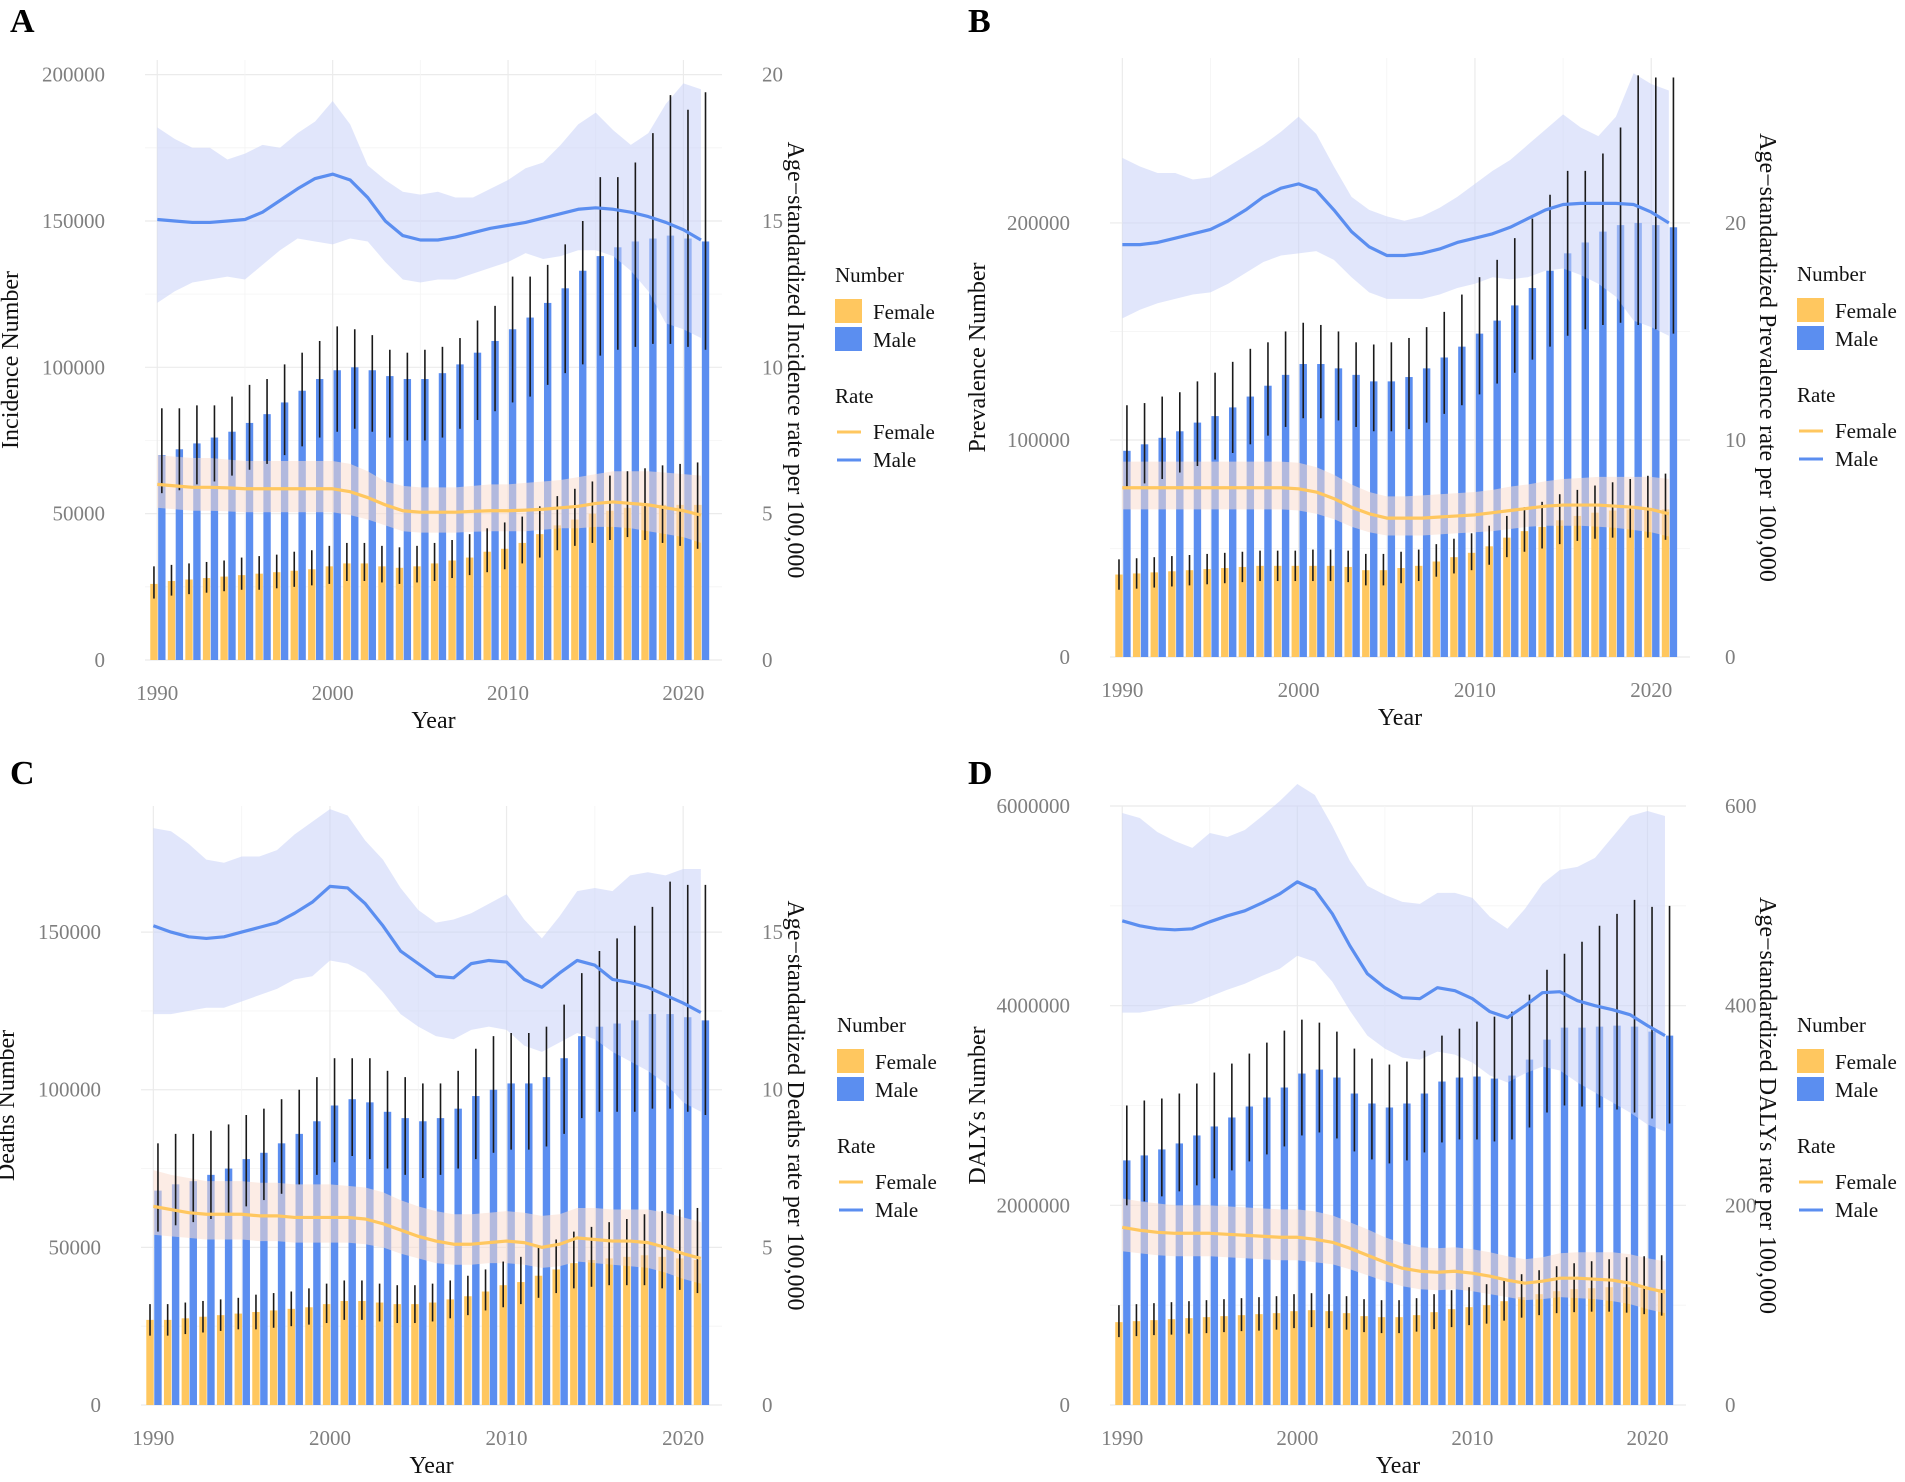 The width and height of the screenshot is (1905, 1482). What do you see at coordinates (1521, 1351) in the screenshot?
I see `bar-female-2013` at bounding box center [1521, 1351].